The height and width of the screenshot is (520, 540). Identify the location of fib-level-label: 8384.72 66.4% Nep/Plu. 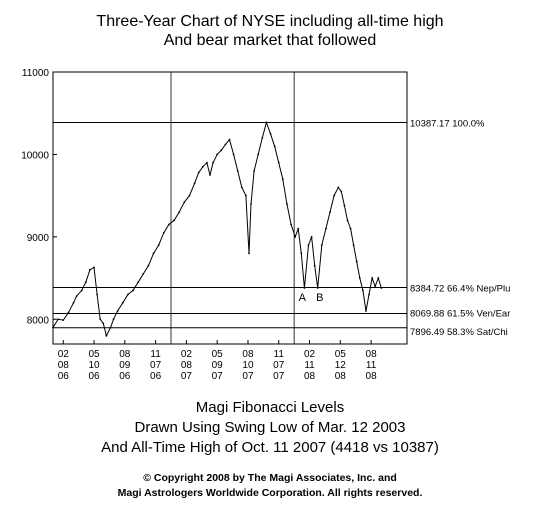
(460, 289).